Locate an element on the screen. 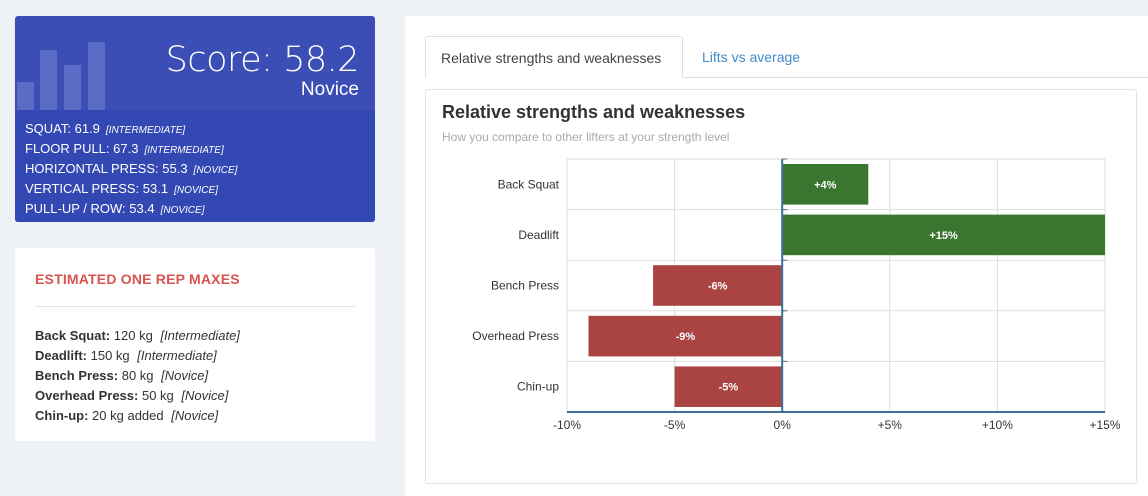 The image size is (1148, 496). tabs-divider is located at coordinates (786, 77).